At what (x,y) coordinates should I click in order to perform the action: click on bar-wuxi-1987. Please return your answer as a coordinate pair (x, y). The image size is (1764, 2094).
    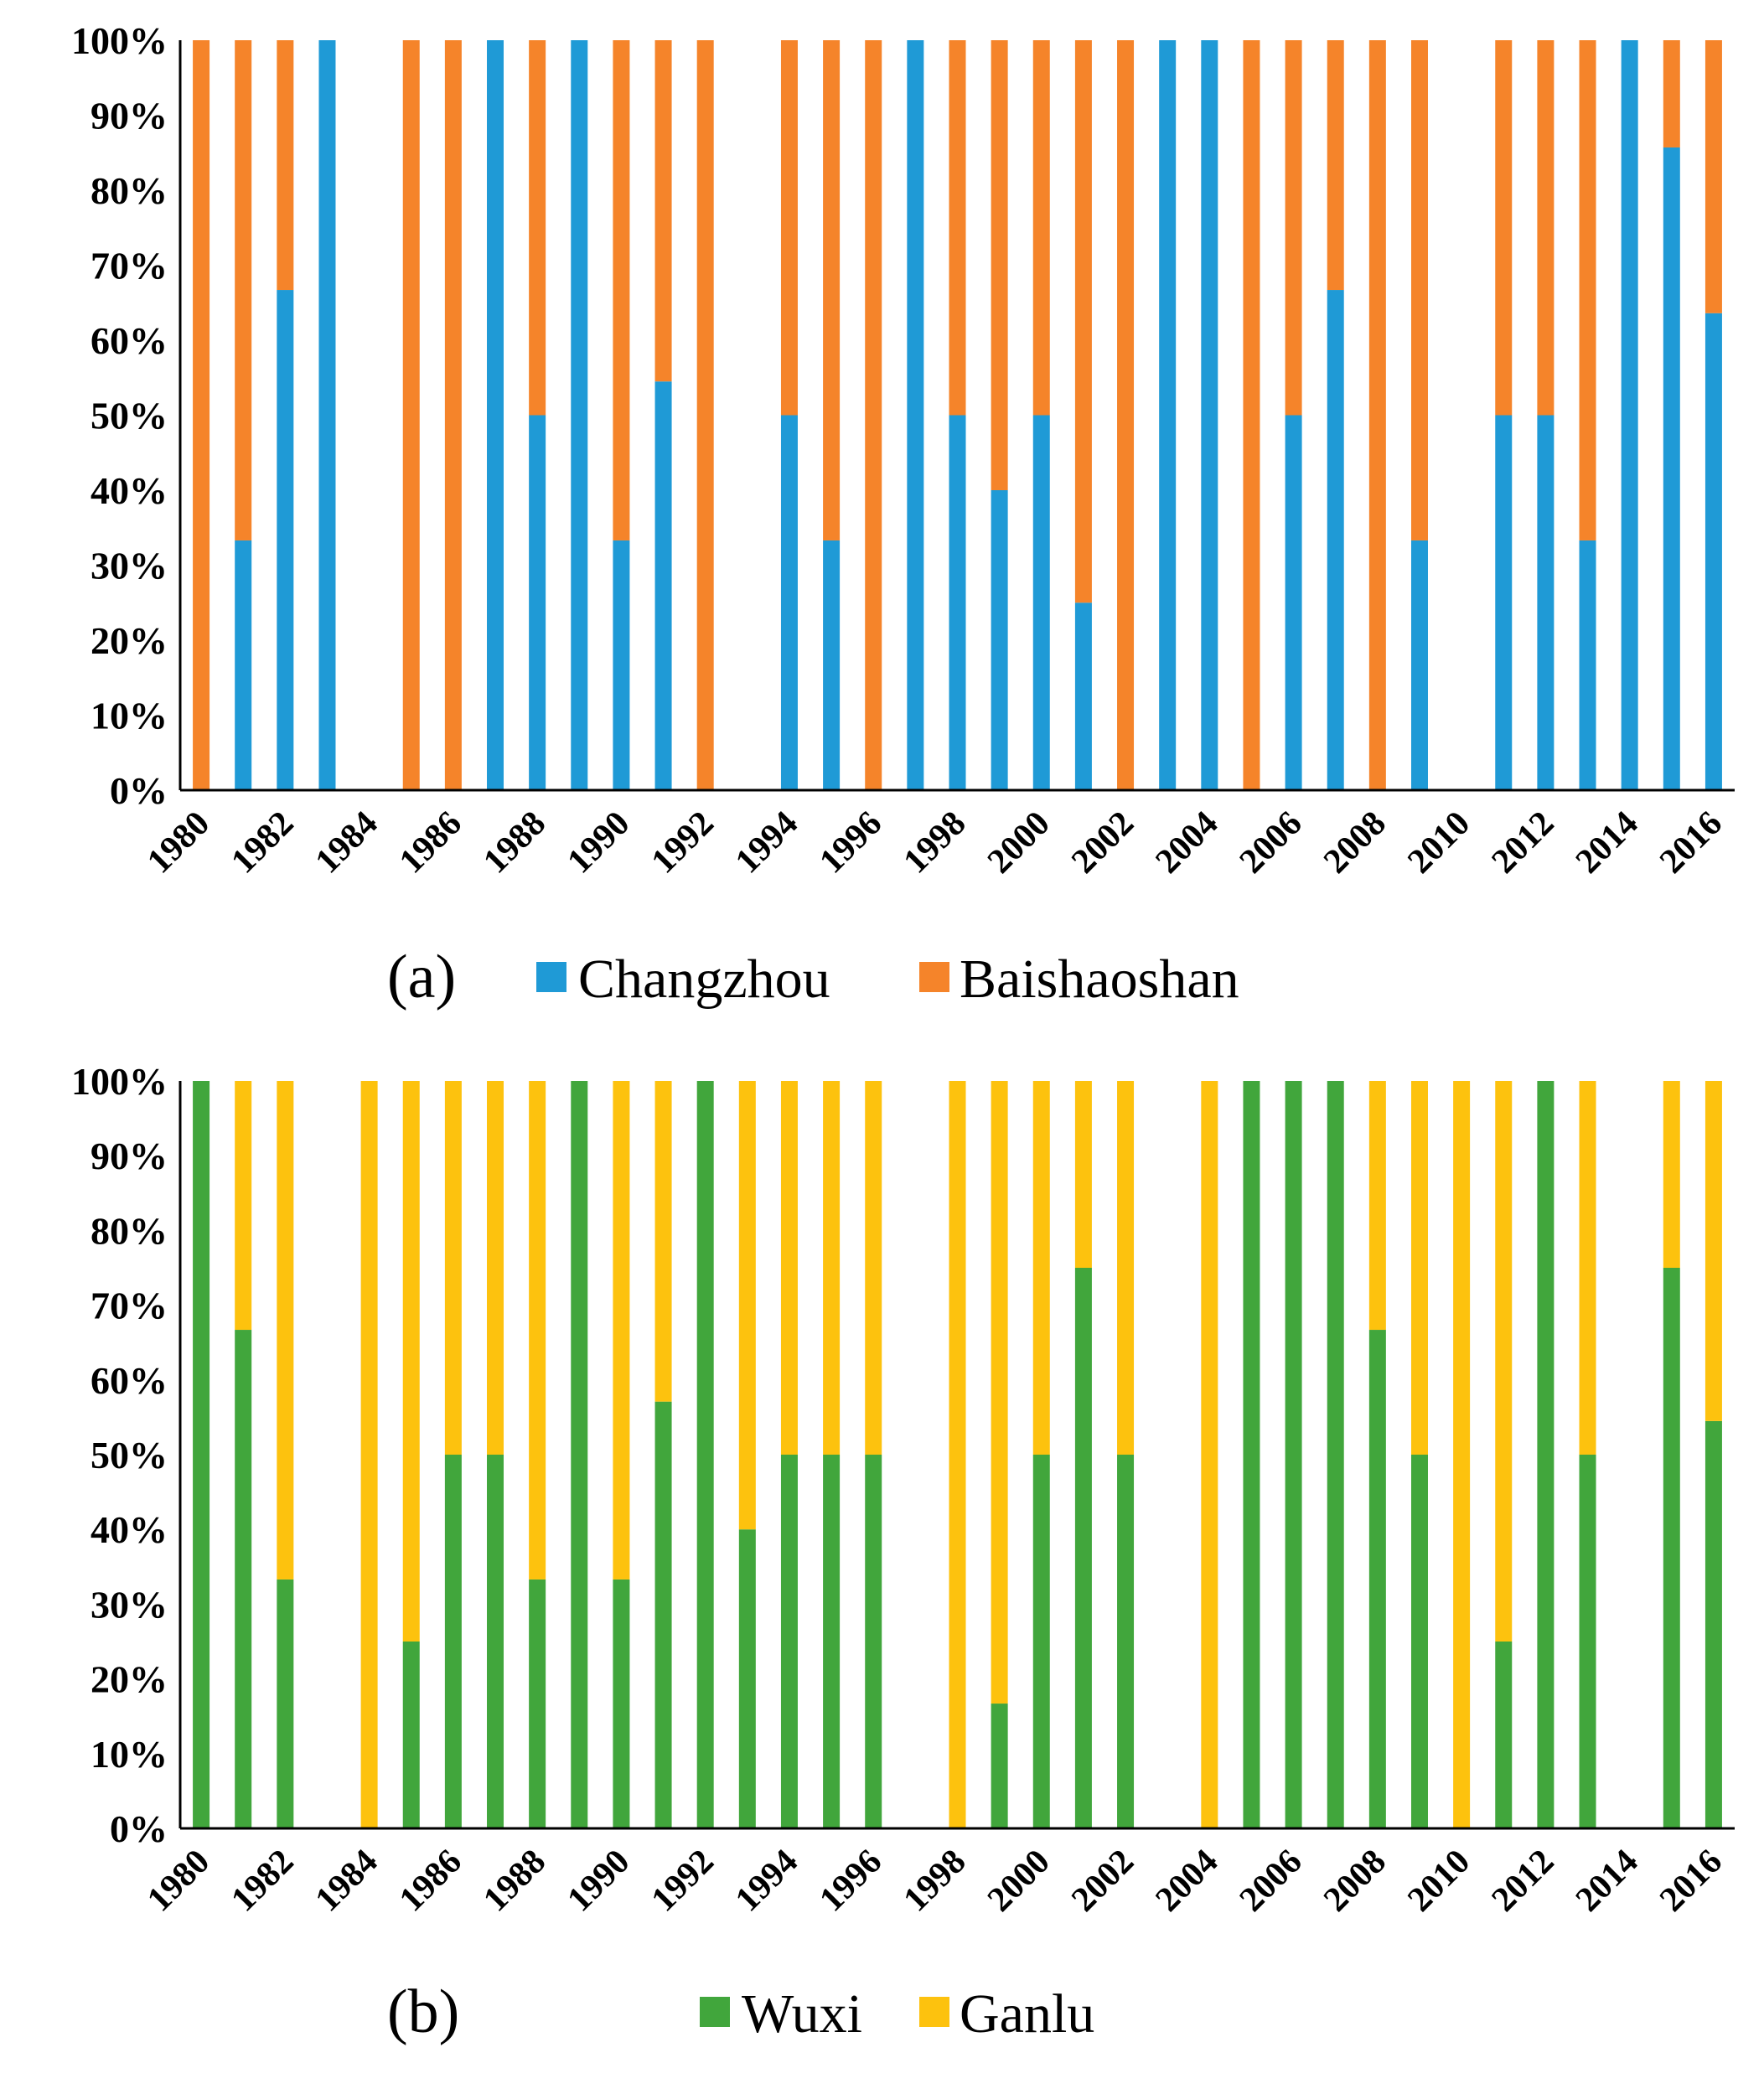
    Looking at the image, I should click on (495, 1641).